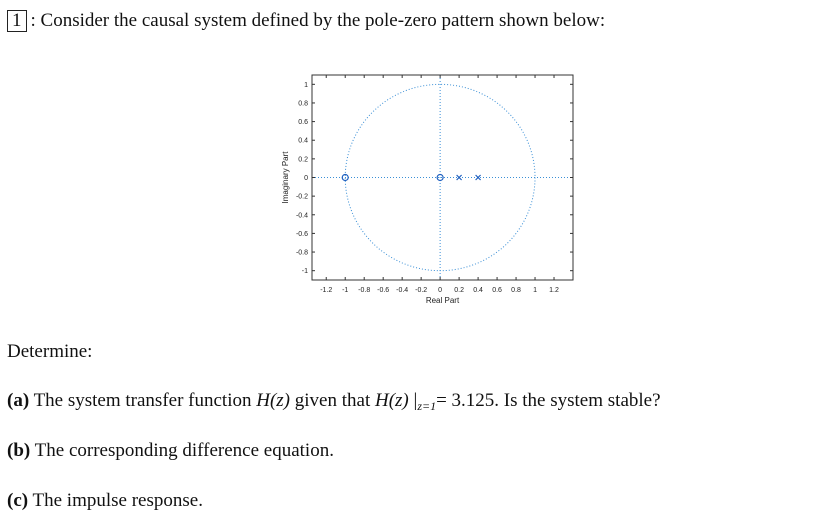 This screenshot has width=814, height=525. Describe the element at coordinates (306, 178) in the screenshot. I see `y-tick-label: 0` at that location.